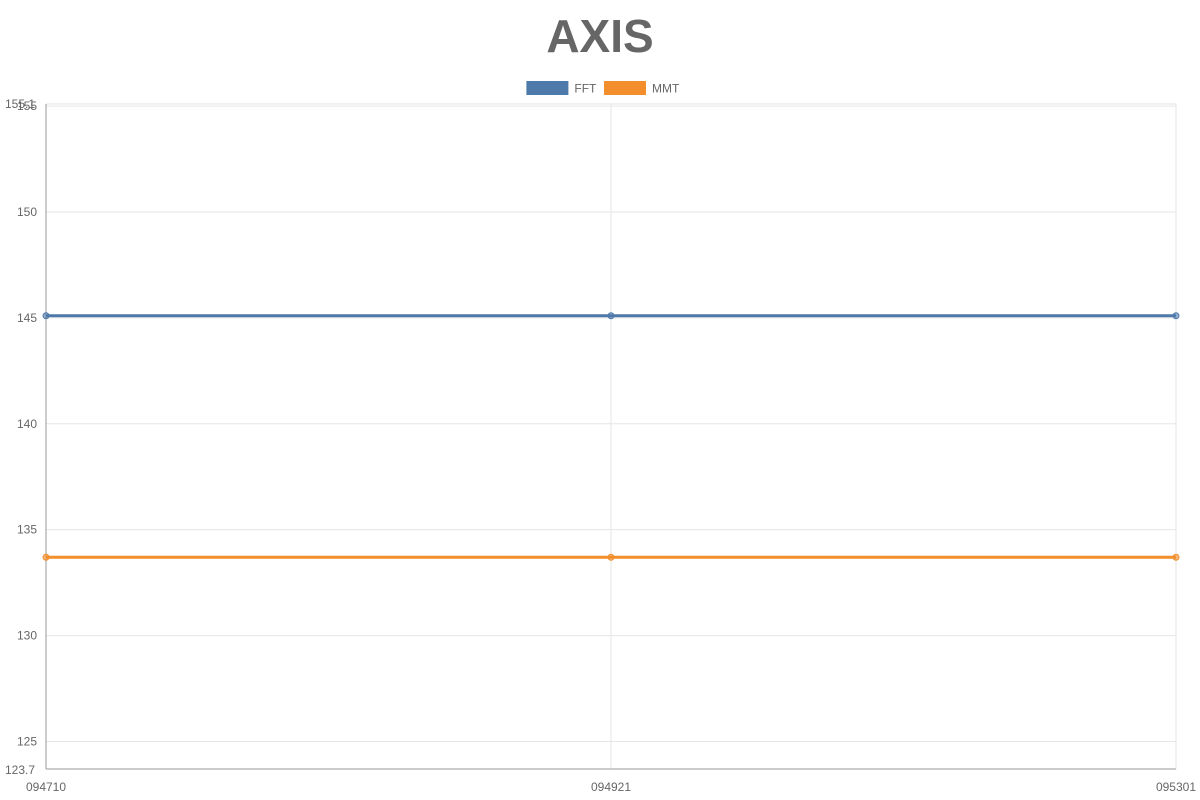  What do you see at coordinates (20, 770) in the screenshot?
I see `y-min-label: 123.7` at bounding box center [20, 770].